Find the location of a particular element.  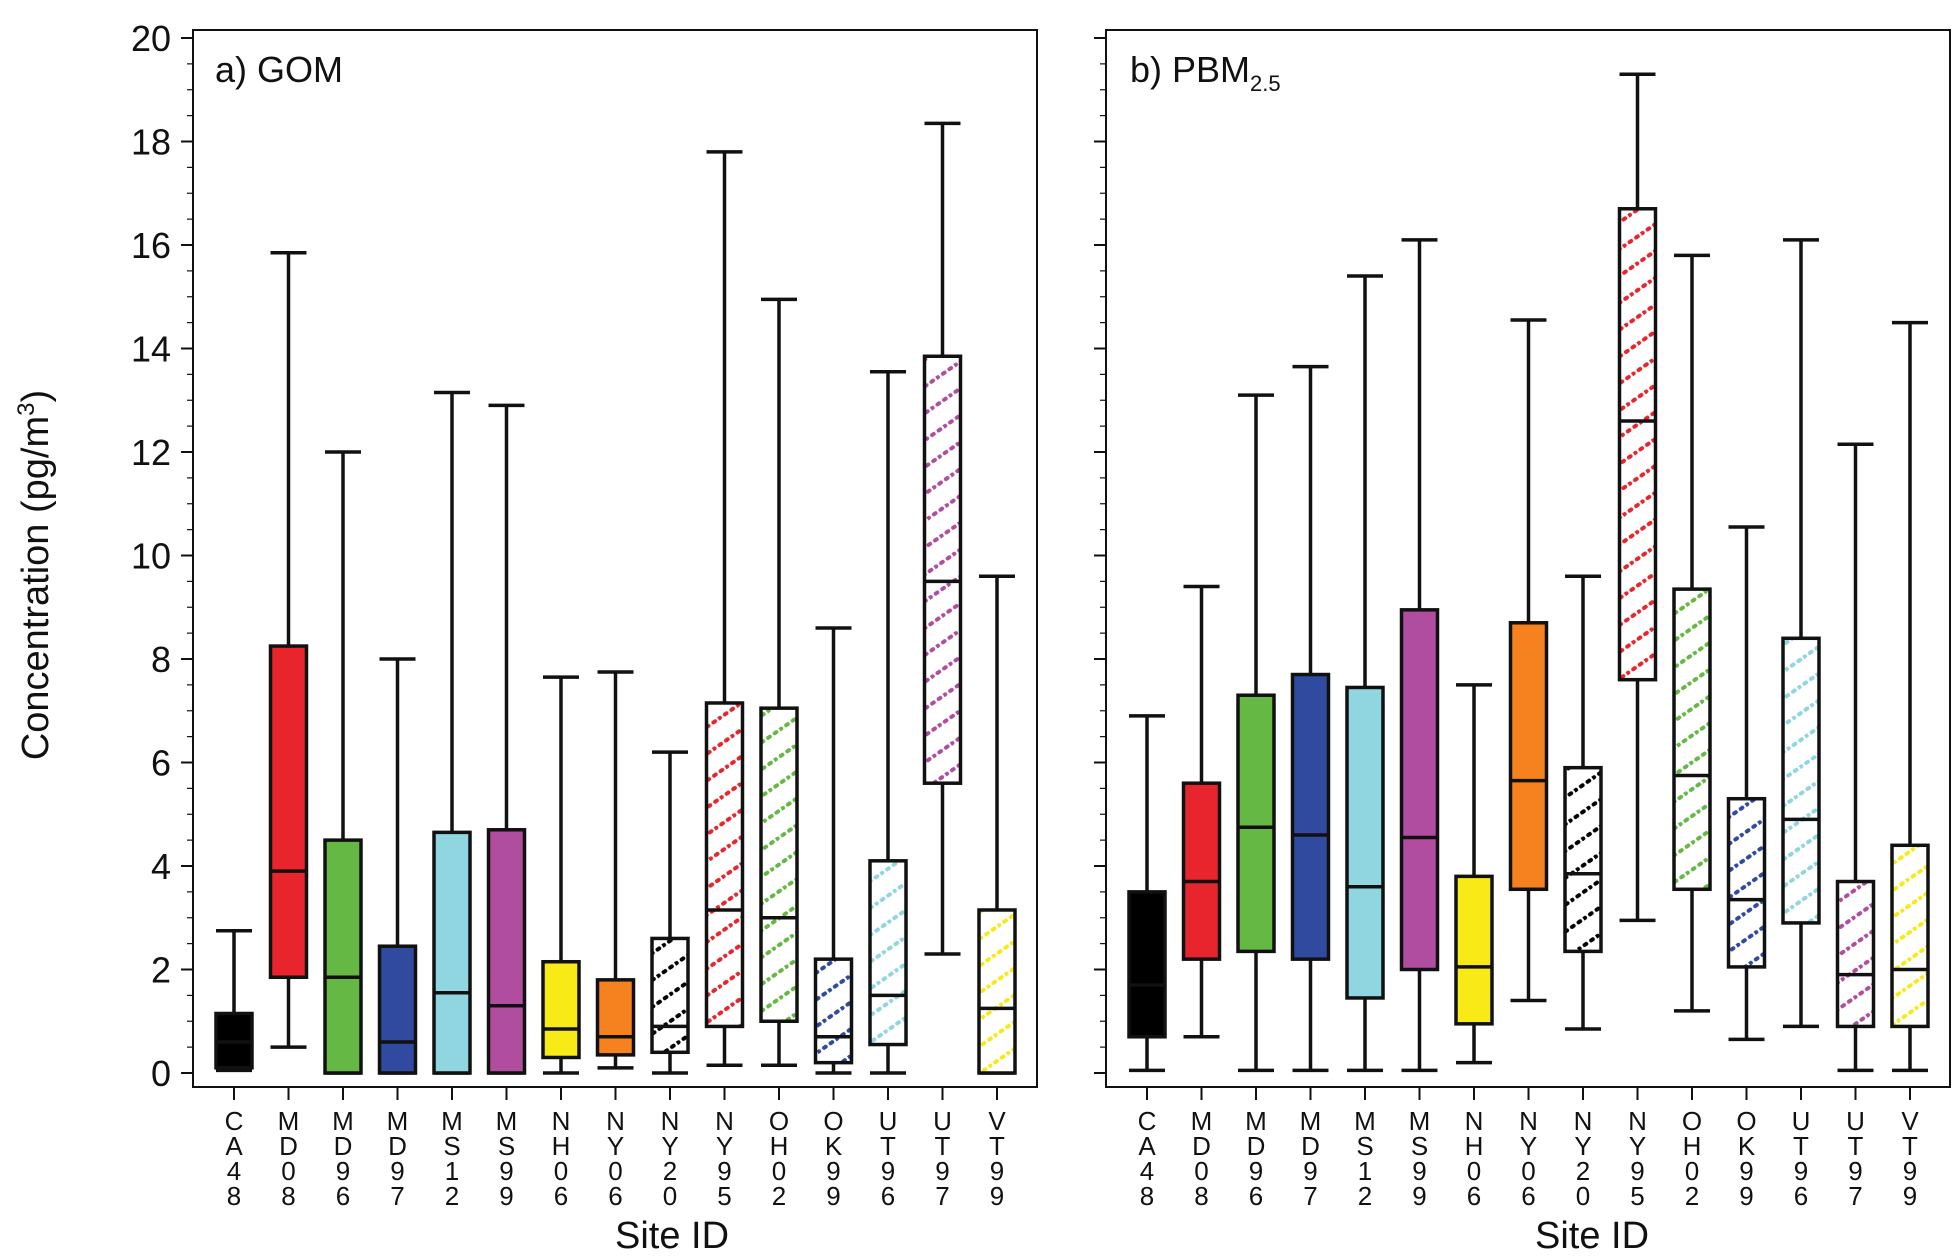

panel-gom-label: a) GOM is located at coordinates (279, 69).